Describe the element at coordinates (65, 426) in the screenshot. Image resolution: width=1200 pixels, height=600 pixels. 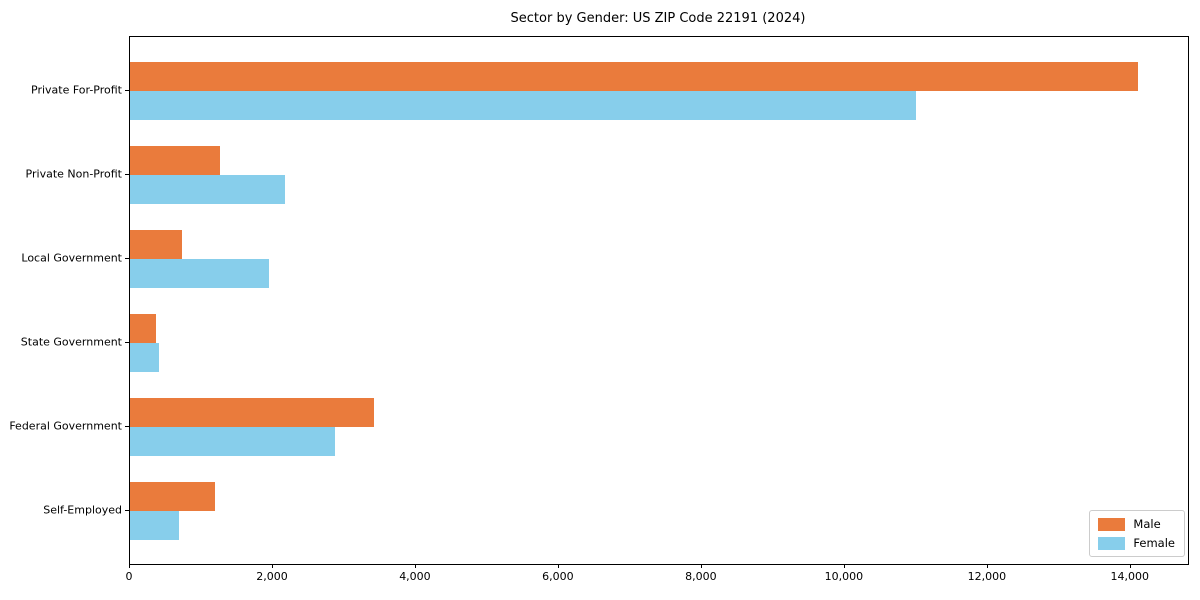
I see `category-label: Federal Government` at that location.